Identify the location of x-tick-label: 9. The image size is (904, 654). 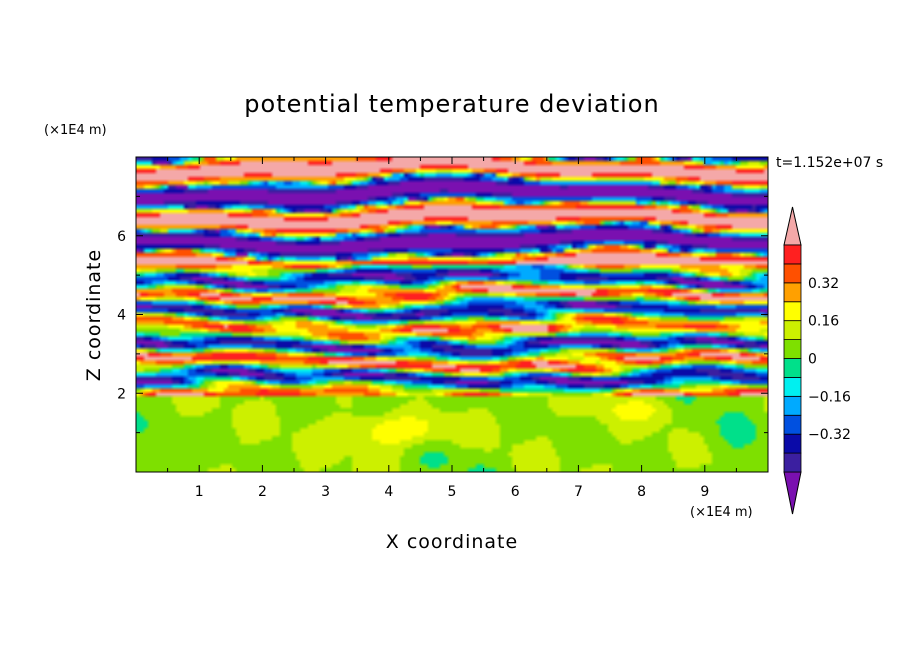
(704, 492).